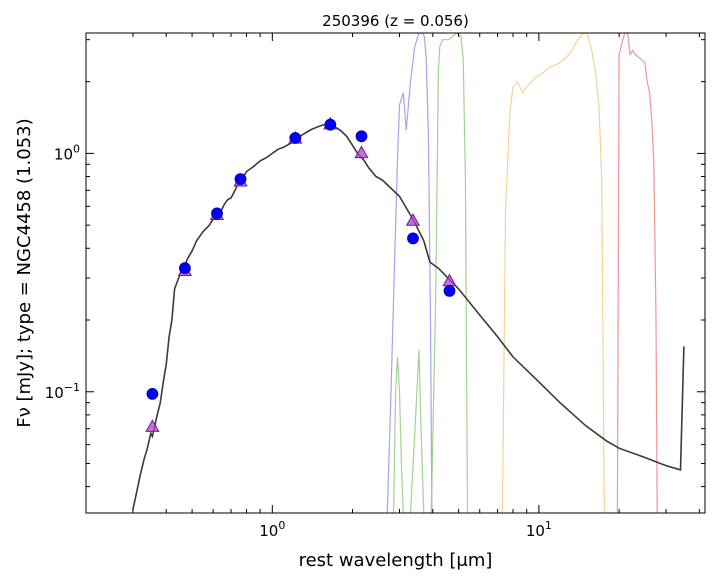  Describe the element at coordinates (548, 525) in the screenshot. I see `tick-label-exponent: 1` at that location.